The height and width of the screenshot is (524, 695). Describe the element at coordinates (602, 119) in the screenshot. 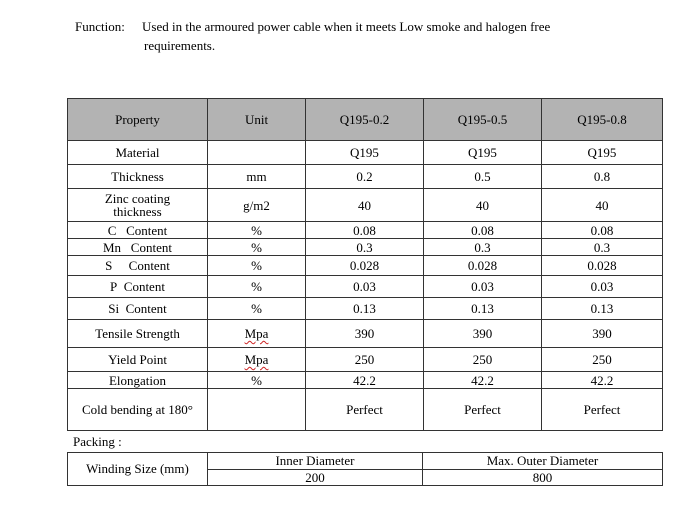

I see `header-grade-3: Q195-0.8` at that location.